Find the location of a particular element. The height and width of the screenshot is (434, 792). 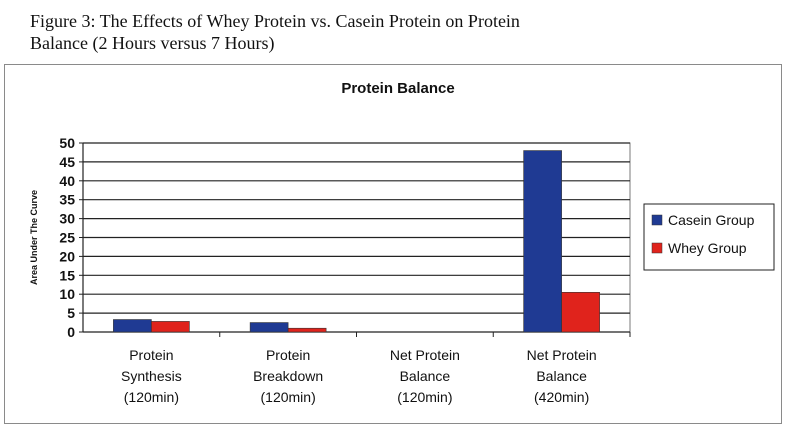

x-category-label: Protein Synthesis (120min) is located at coordinates (151, 376).